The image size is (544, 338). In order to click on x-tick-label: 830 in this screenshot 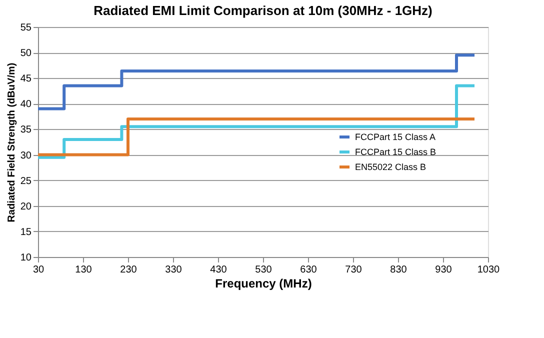, I will do `click(399, 270)`.